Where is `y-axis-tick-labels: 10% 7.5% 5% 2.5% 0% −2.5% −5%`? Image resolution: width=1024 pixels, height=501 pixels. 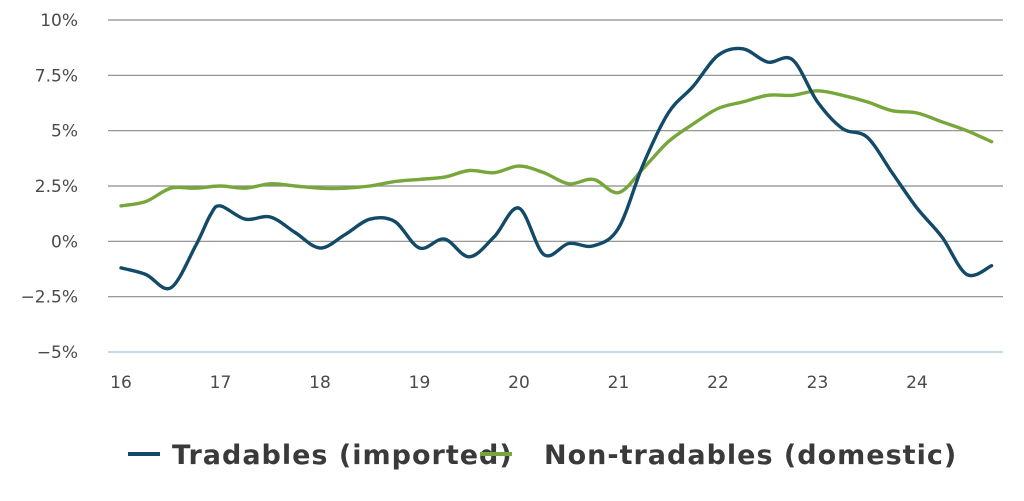 y-axis-tick-labels: 10% 7.5% 5% 2.5% 0% −2.5% −5% is located at coordinates (49, 187).